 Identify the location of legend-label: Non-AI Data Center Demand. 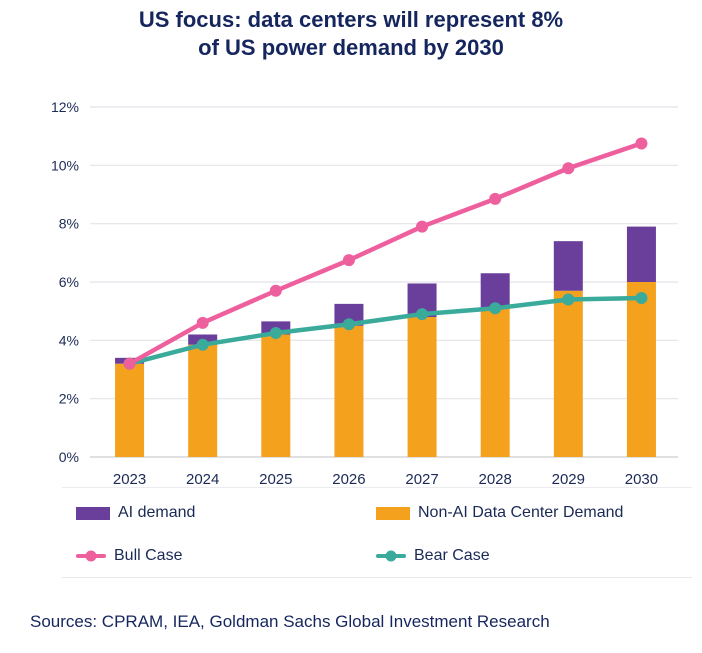
(521, 512).